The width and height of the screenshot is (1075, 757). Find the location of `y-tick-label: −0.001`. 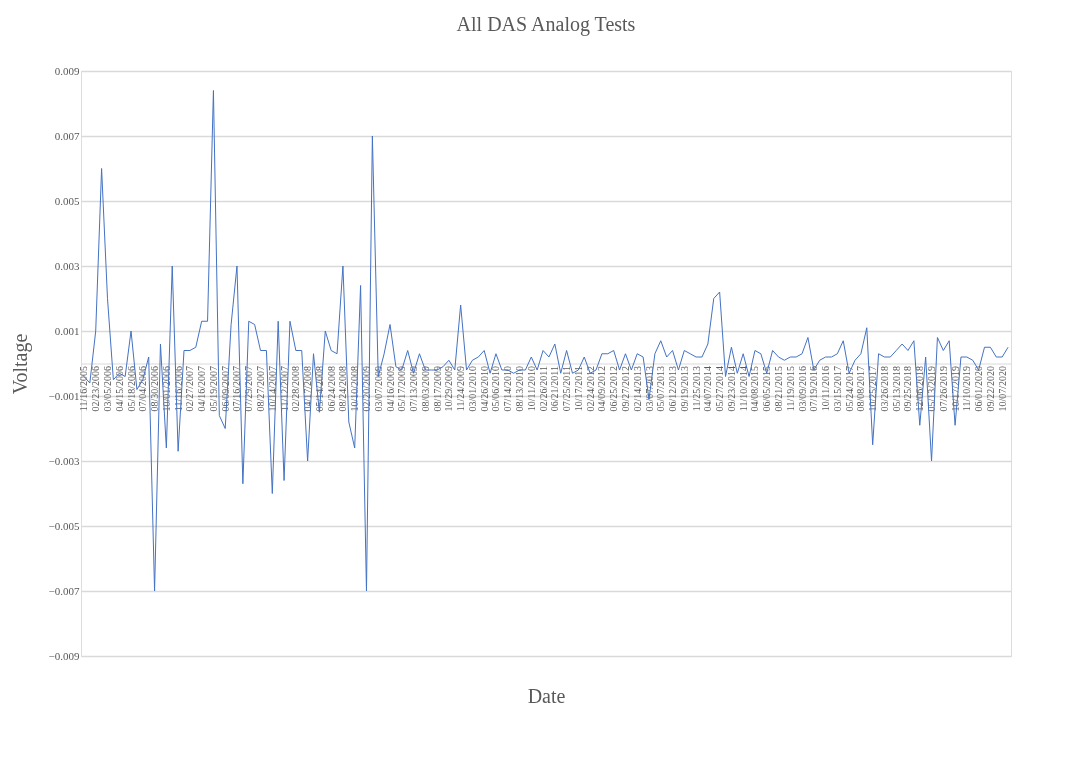

y-tick-label: −0.001 is located at coordinates (64, 395).